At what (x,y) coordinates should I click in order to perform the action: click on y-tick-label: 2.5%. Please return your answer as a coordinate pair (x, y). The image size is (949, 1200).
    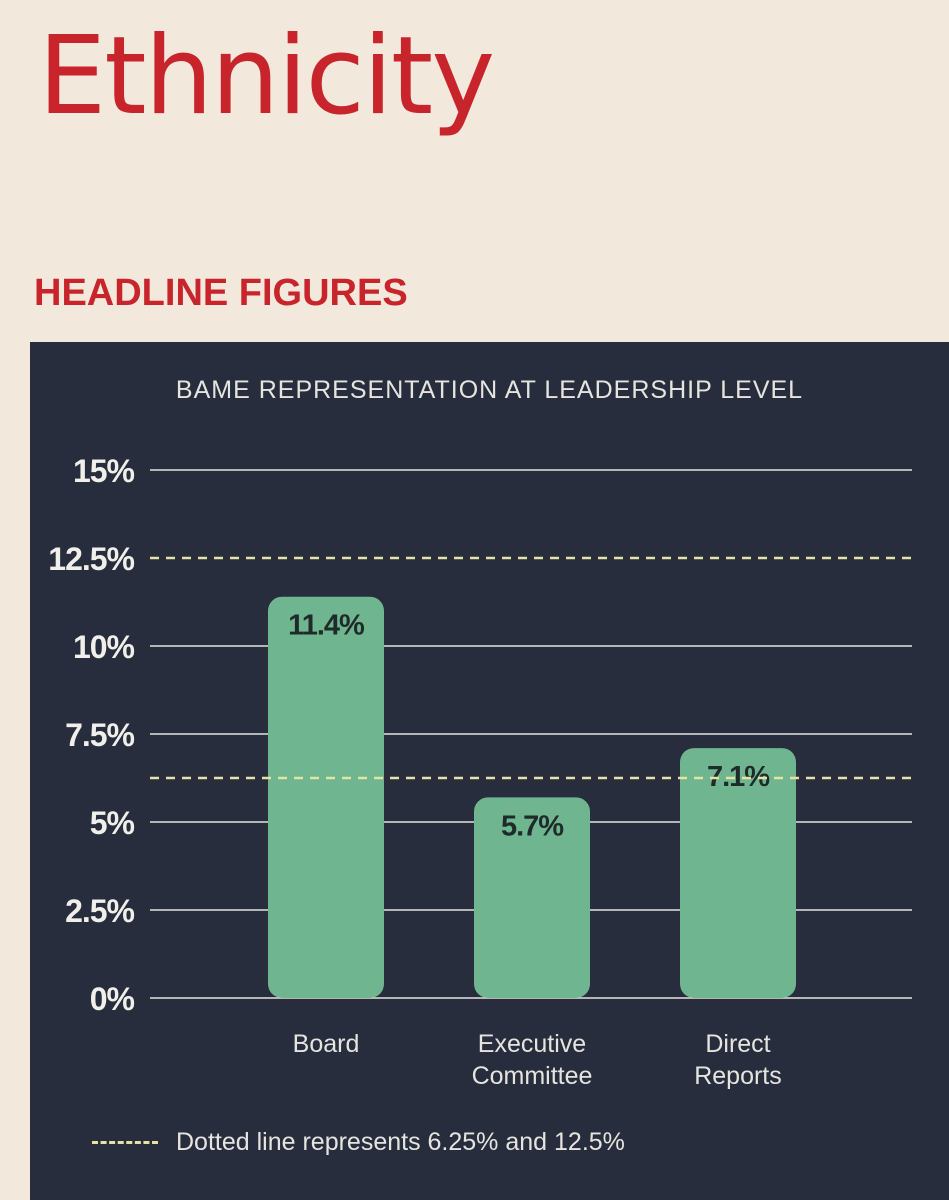
    Looking at the image, I should click on (99, 911).